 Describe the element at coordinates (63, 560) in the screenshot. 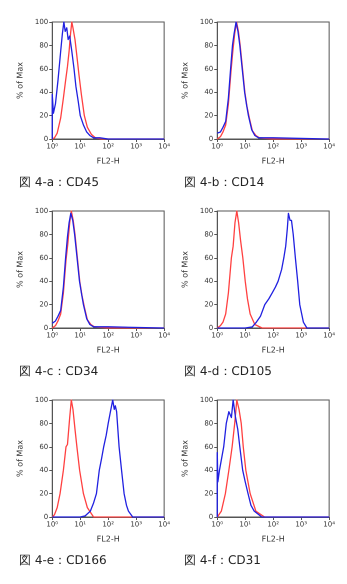

I see `text: 図 4-e：CD166` at that location.